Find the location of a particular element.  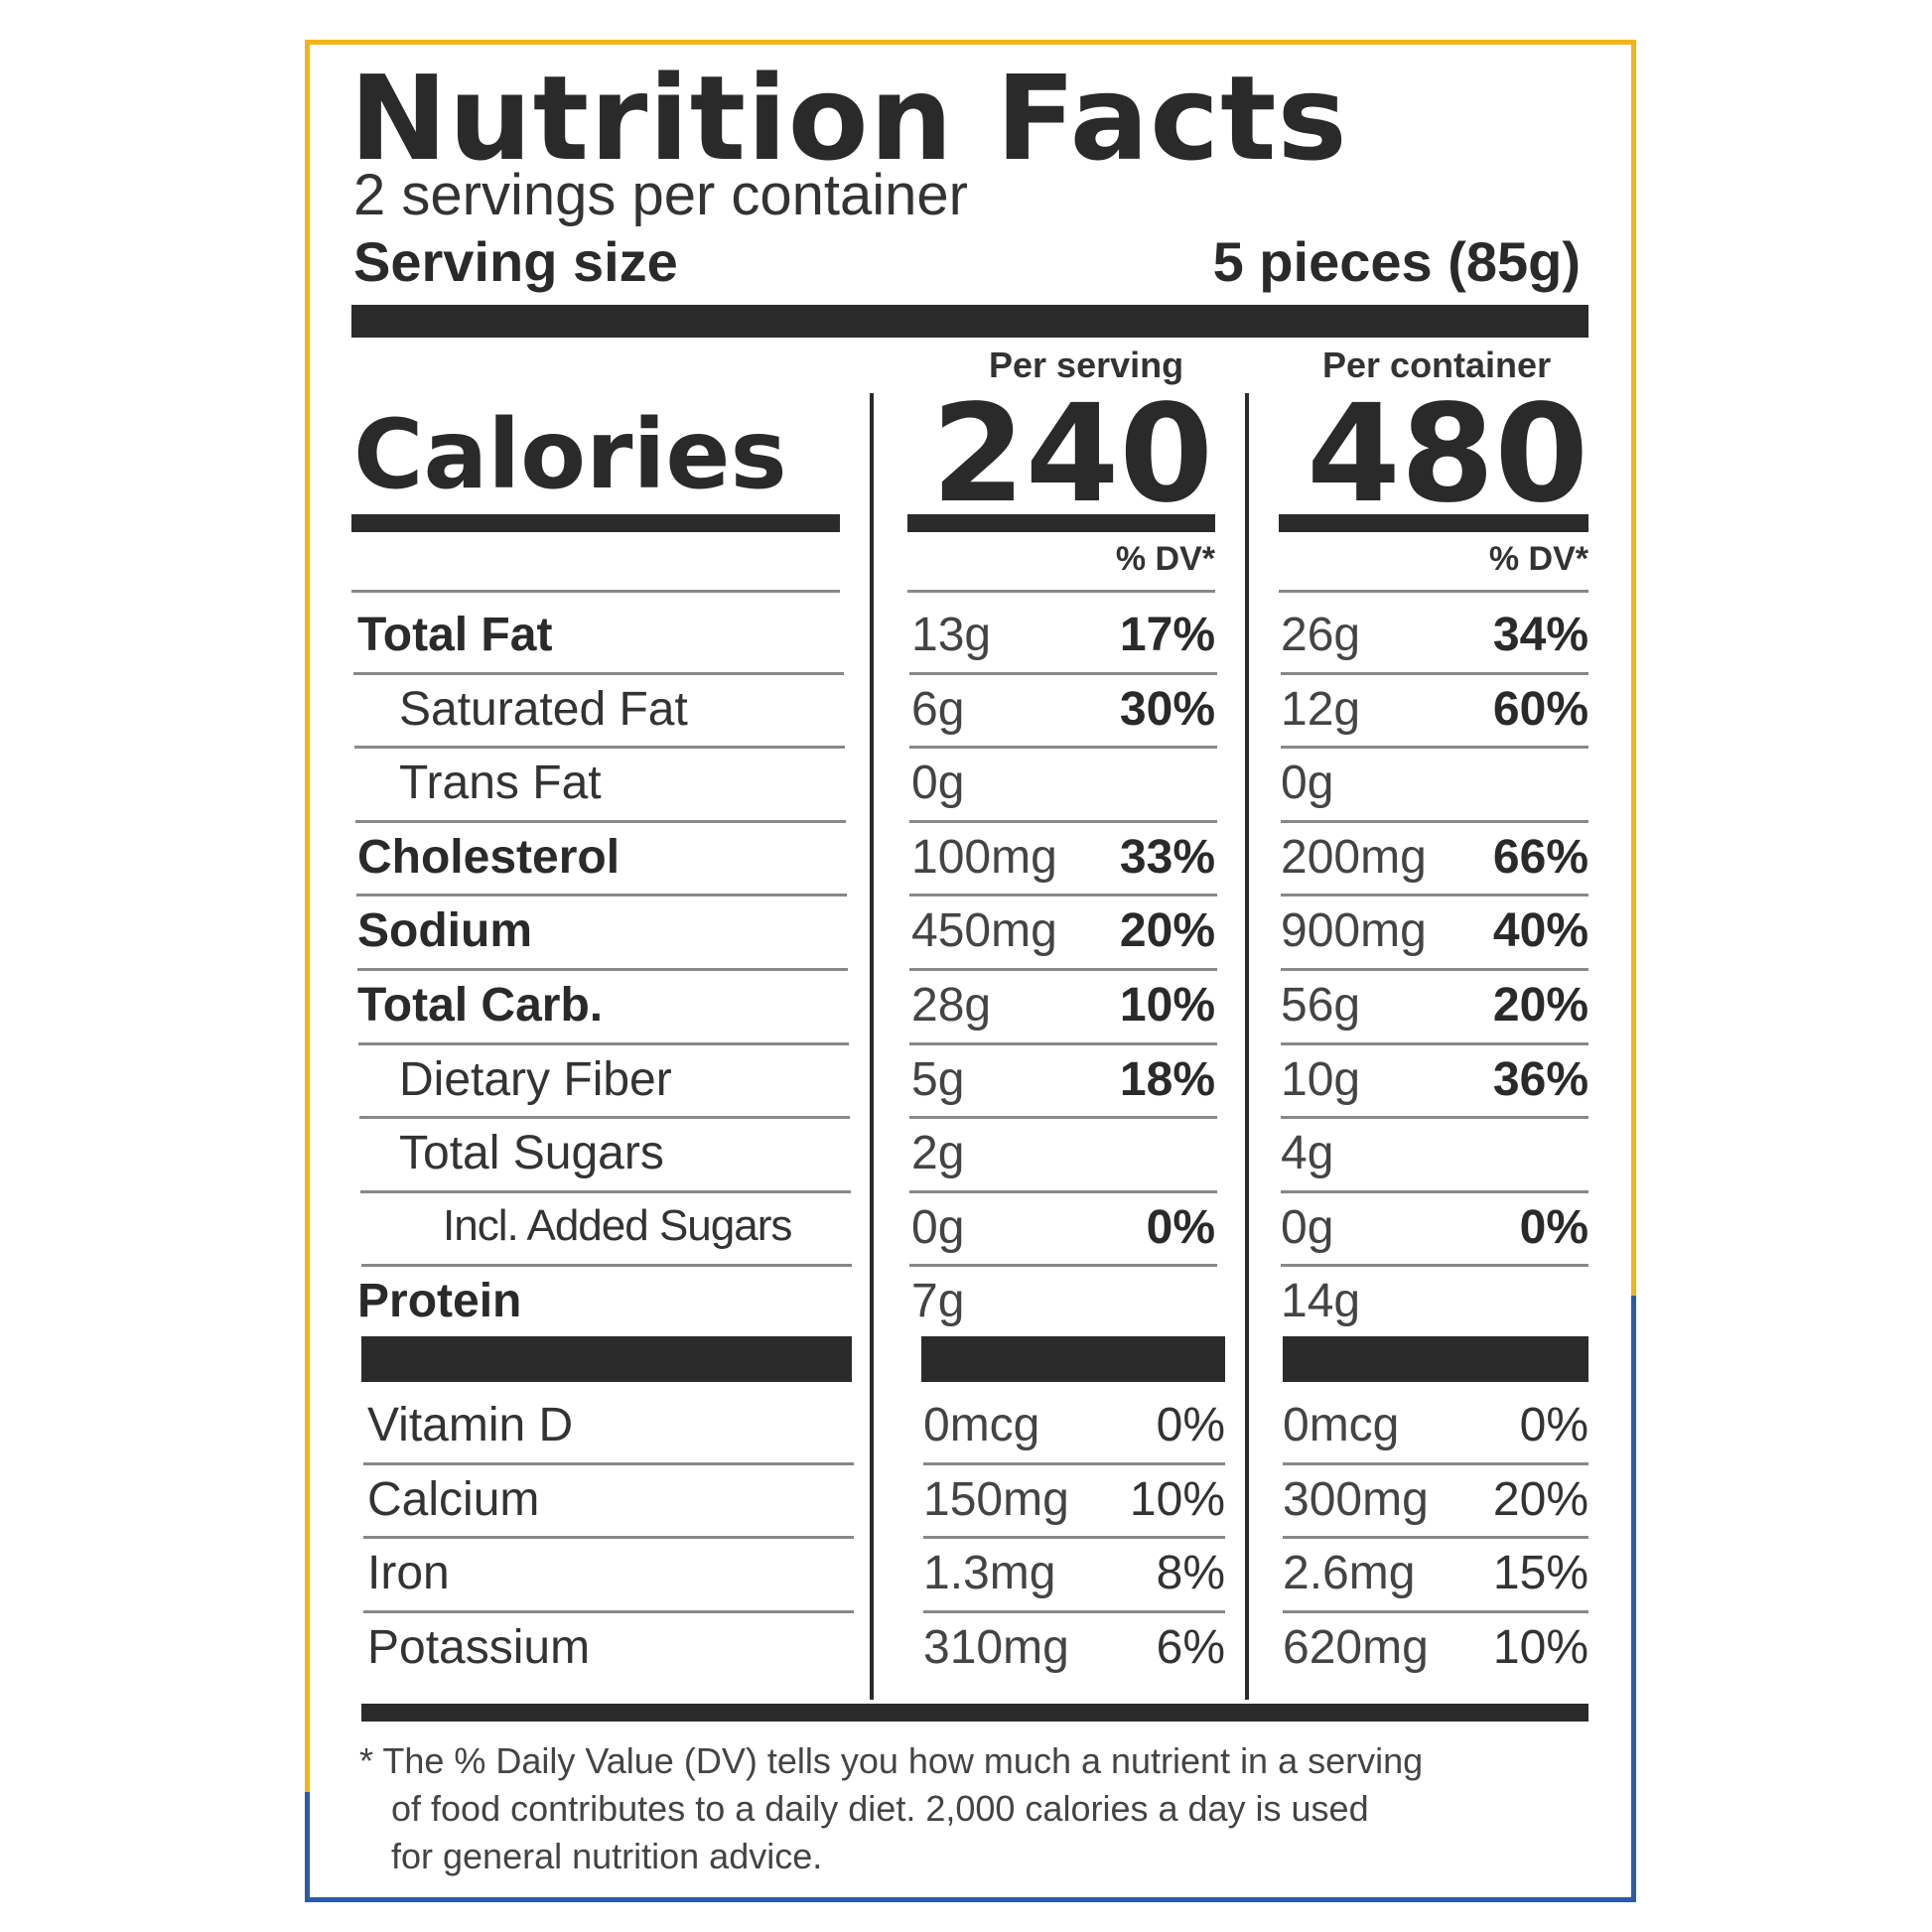

container-dv: 66% is located at coordinates (1540, 857).